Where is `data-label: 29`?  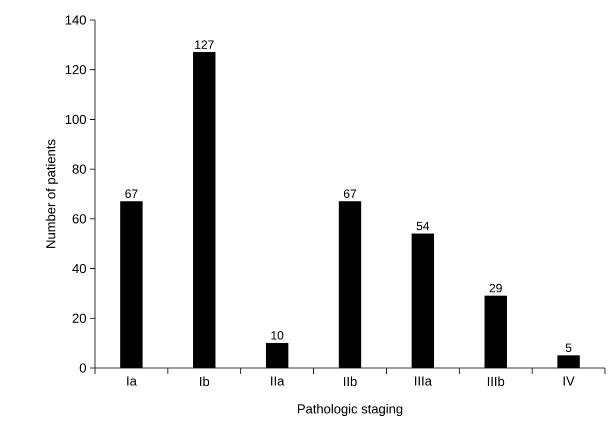 data-label: 29 is located at coordinates (496, 288).